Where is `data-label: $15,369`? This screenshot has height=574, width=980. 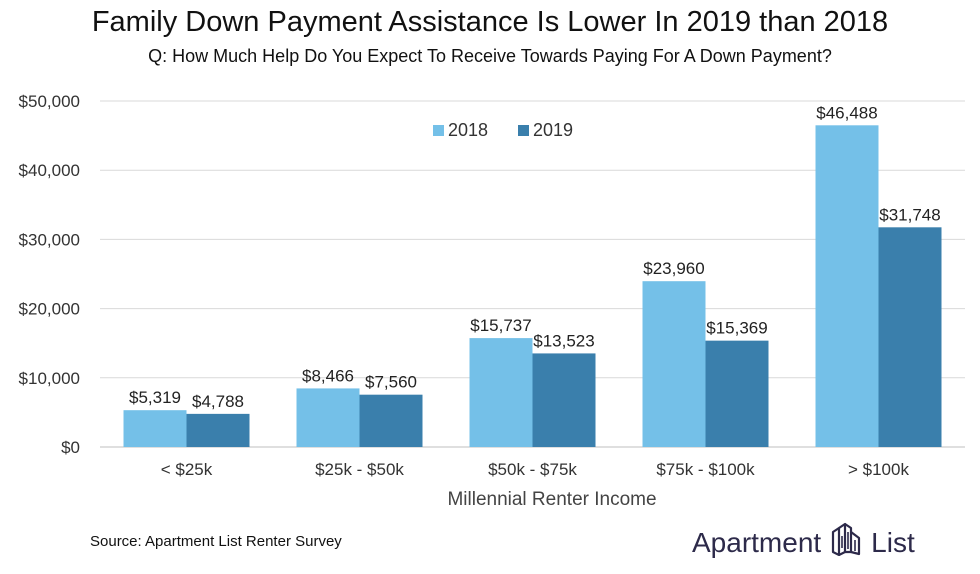 data-label: $15,369 is located at coordinates (736, 328).